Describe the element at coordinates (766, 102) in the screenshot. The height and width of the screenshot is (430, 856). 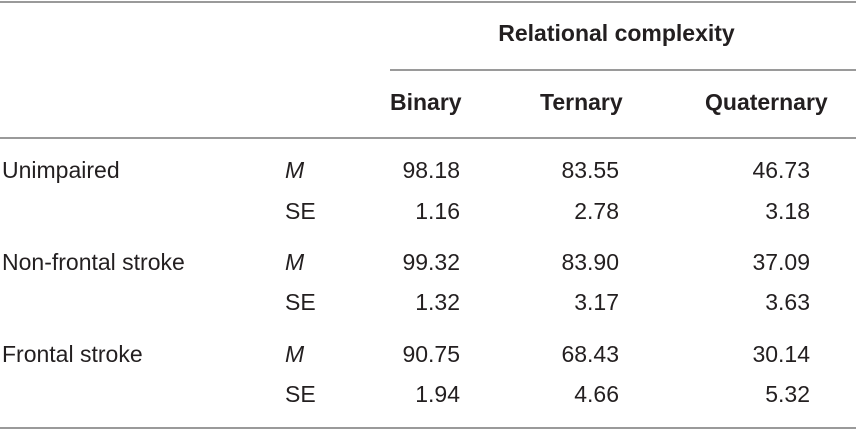
I see `column-header-quaternary: Quaternary` at that location.